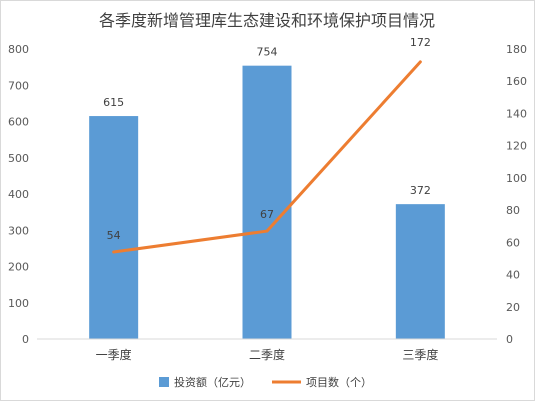 This screenshot has height=401, width=535. Describe the element at coordinates (267, 214) in the screenshot. I see `line-data-label: 67` at that location.